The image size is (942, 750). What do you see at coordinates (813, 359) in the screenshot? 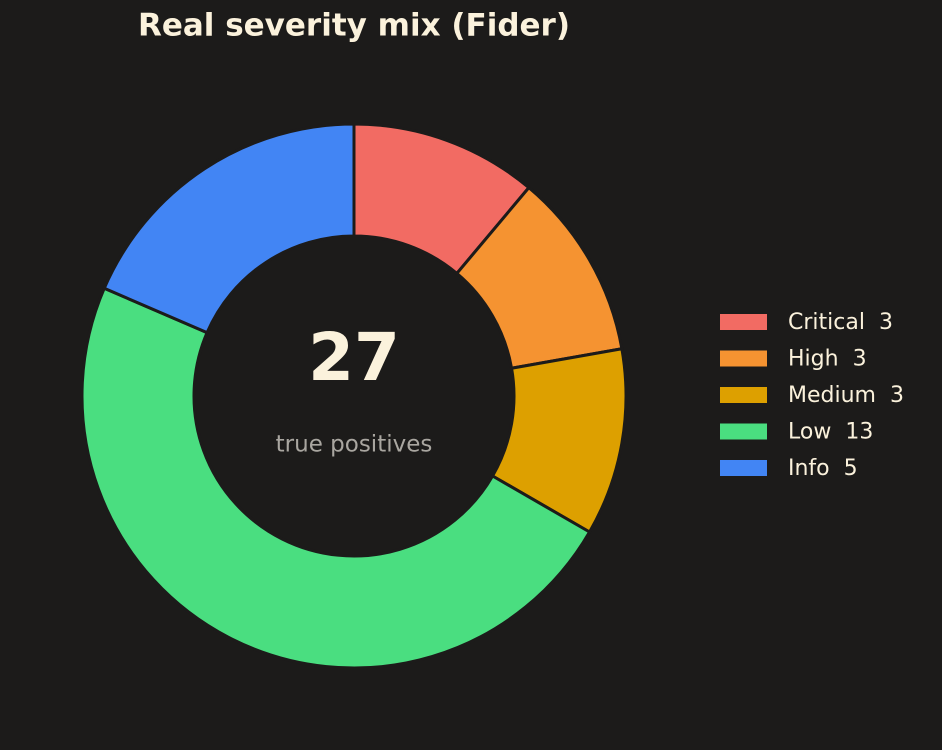
I see `legend-label: High` at bounding box center [813, 359].